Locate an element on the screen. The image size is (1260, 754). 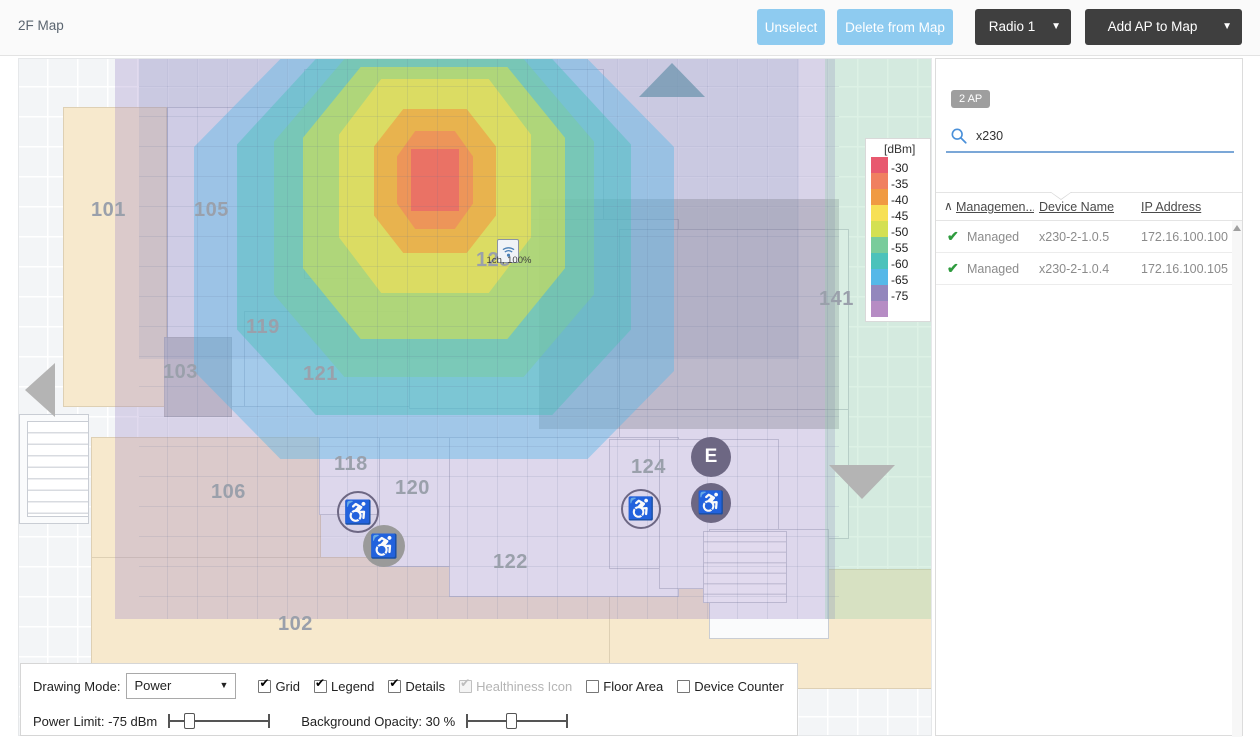
stairs-down-icon is located at coordinates (862, 482).